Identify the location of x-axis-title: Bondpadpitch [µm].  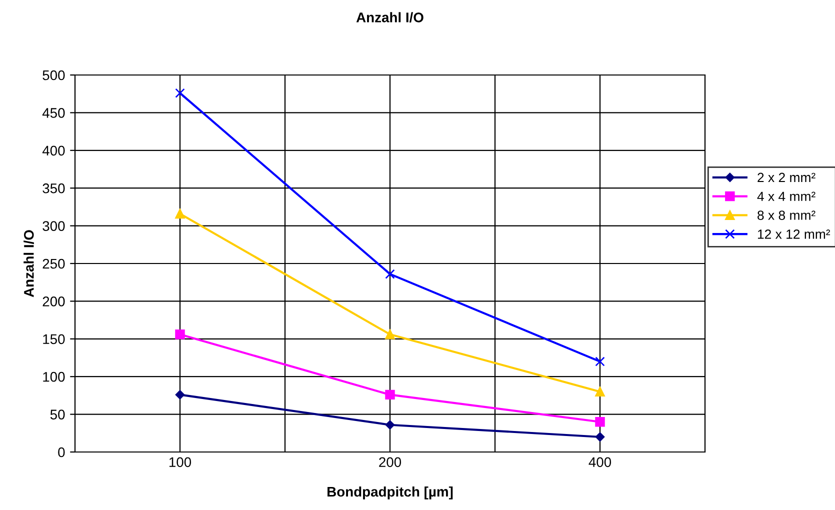
(390, 493).